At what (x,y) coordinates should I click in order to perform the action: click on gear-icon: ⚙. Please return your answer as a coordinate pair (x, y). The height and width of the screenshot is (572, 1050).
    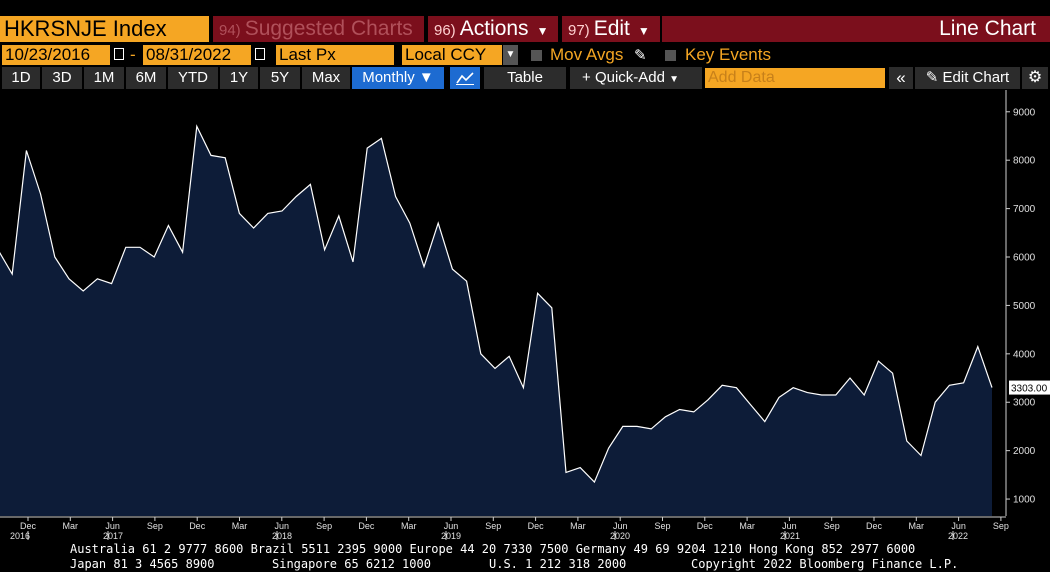
    Looking at the image, I should click on (1035, 78).